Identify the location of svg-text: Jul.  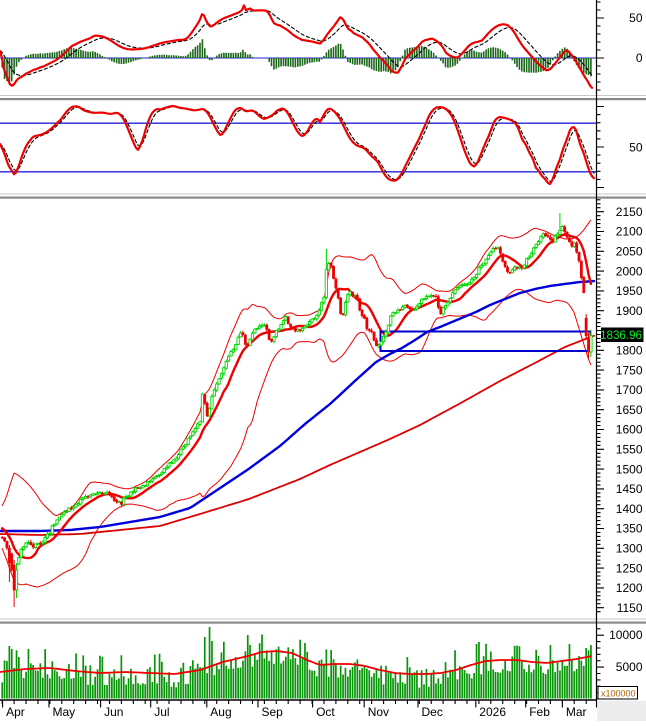
(161, 712).